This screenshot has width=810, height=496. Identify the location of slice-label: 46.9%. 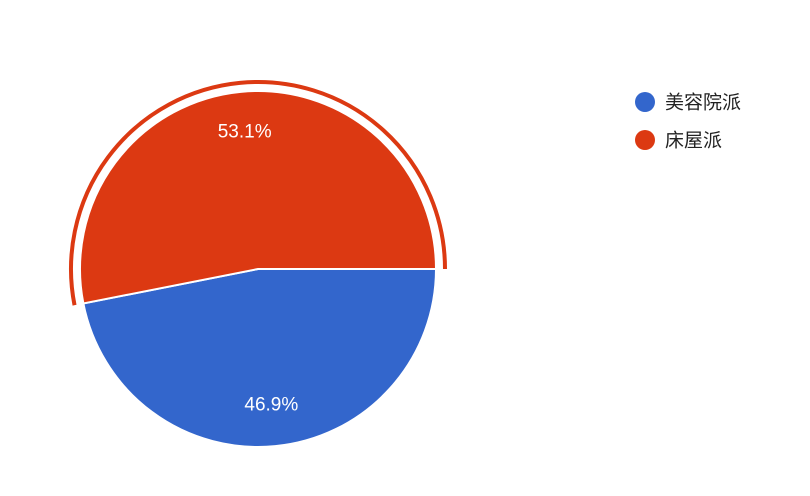
(271, 404).